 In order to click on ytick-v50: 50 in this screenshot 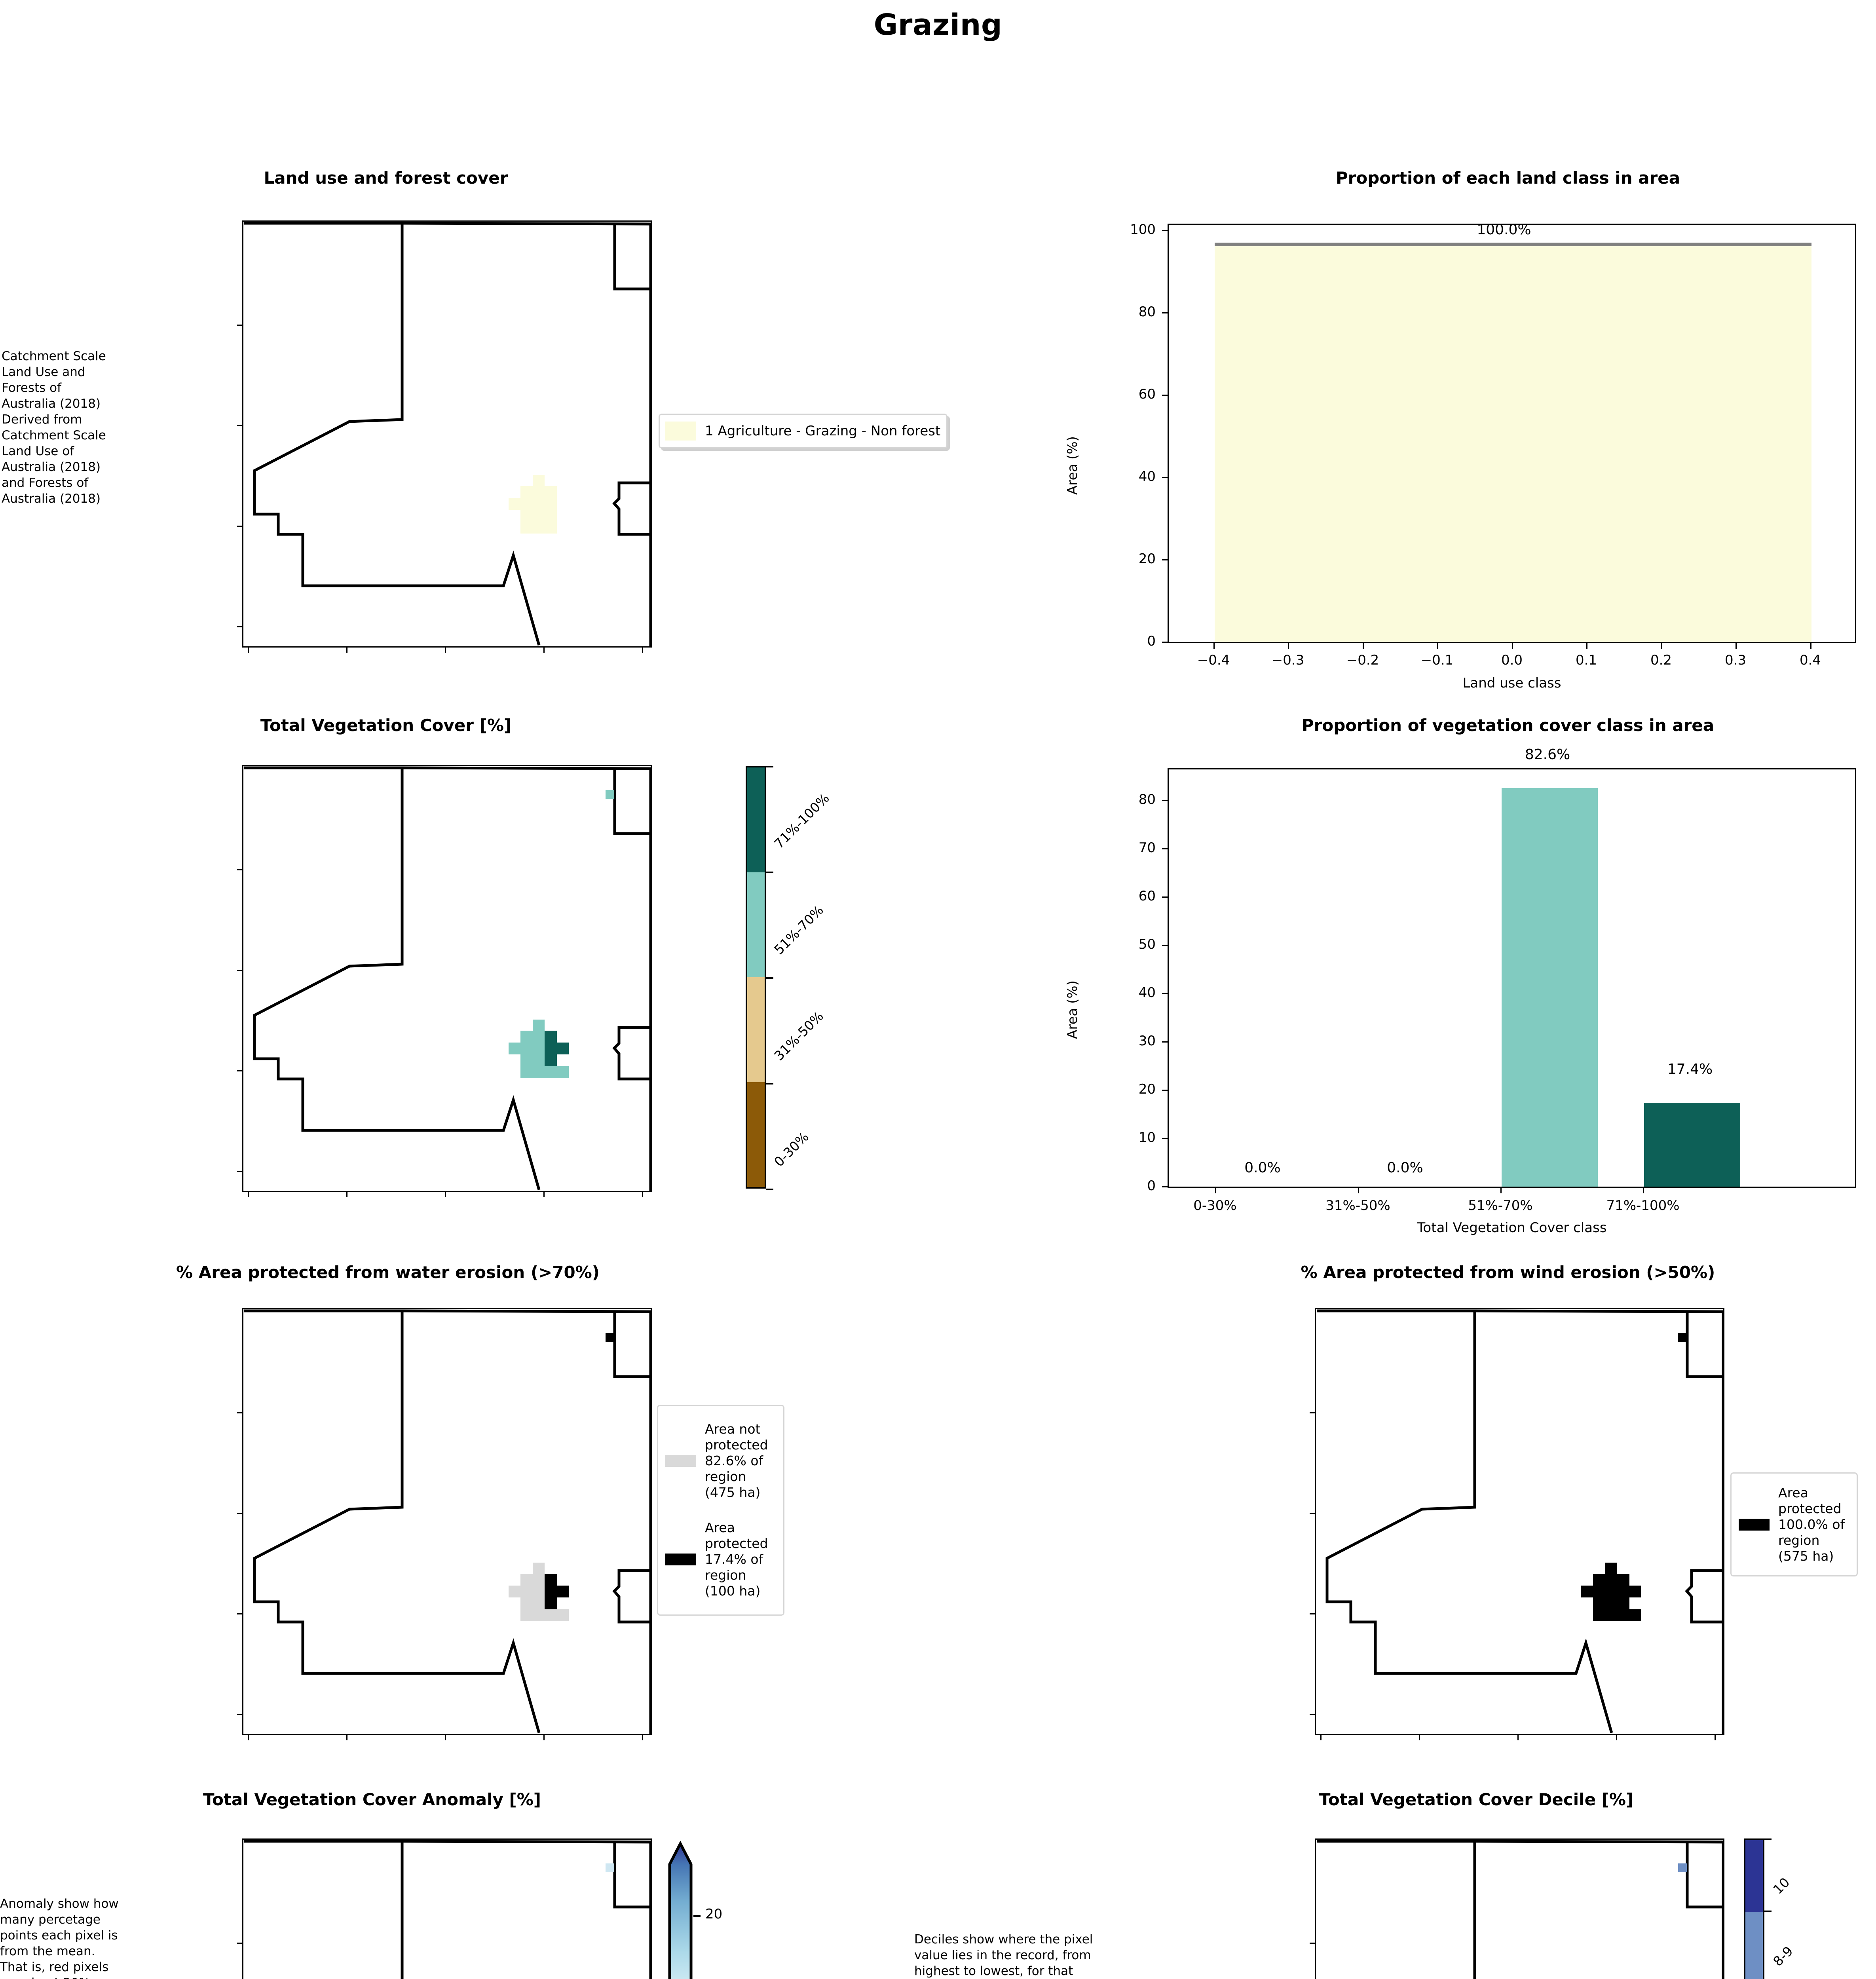, I will do `click(1147, 944)`.